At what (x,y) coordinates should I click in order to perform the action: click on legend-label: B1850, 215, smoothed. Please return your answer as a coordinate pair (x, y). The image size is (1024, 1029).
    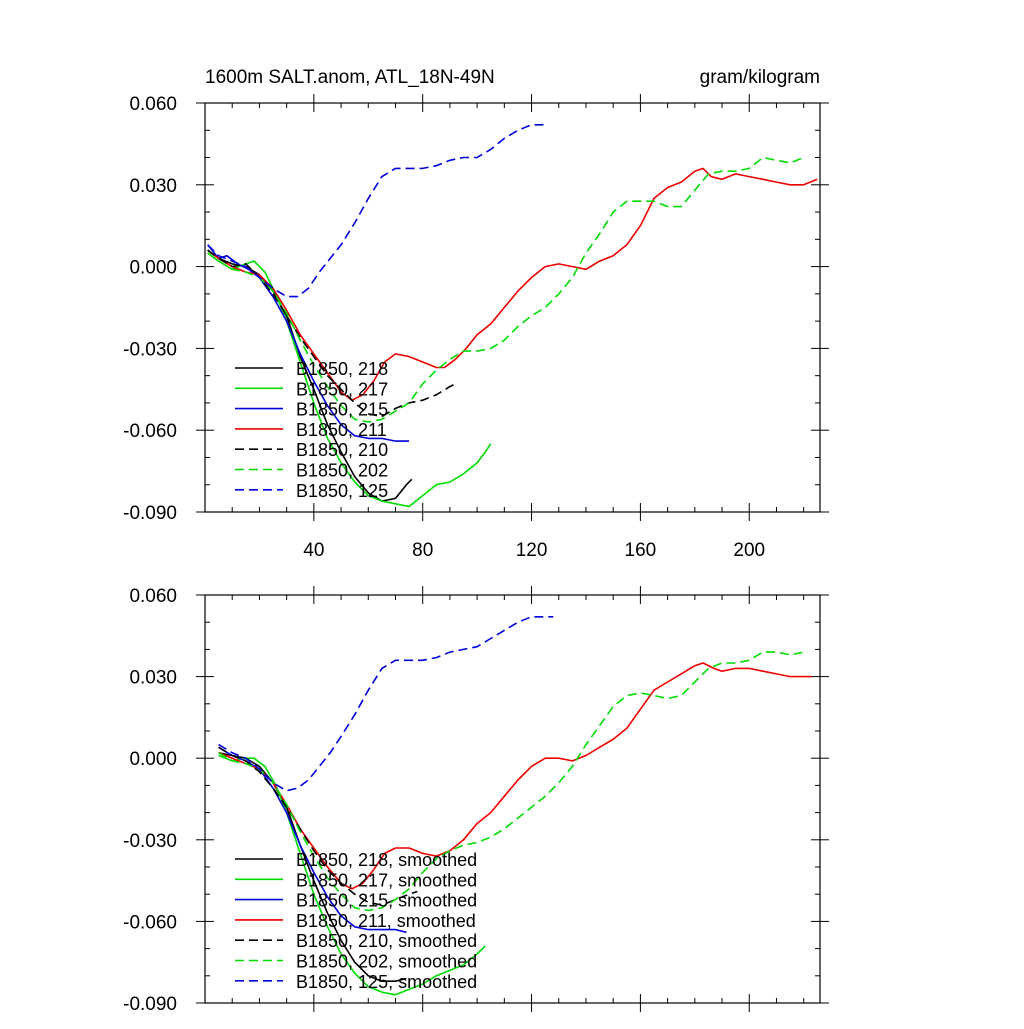
    Looking at the image, I should click on (386, 901).